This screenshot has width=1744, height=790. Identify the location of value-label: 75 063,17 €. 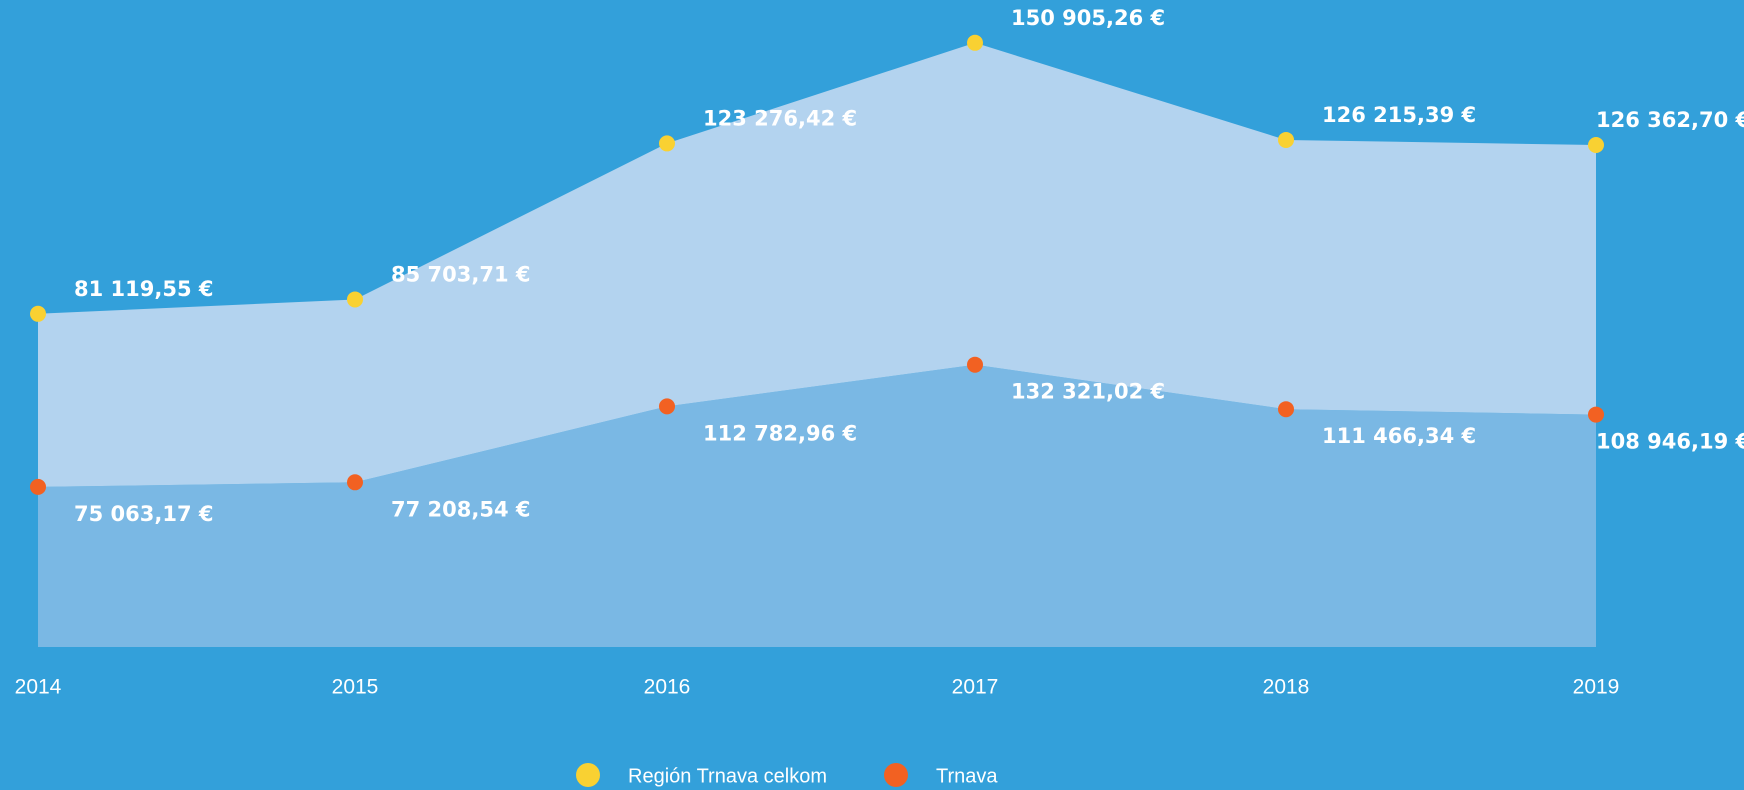
(144, 514).